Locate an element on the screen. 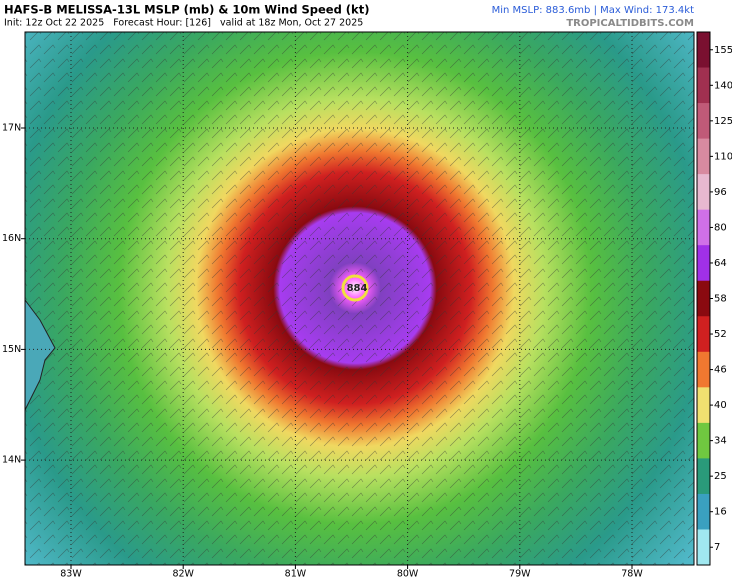 The image size is (732, 583). center-pressure-label: 884 is located at coordinates (357, 288).